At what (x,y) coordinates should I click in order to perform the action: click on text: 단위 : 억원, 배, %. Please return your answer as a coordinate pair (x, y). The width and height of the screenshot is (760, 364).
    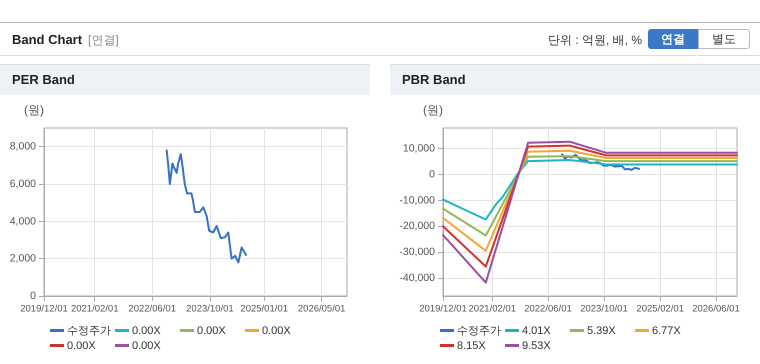
    Looking at the image, I should click on (595, 40).